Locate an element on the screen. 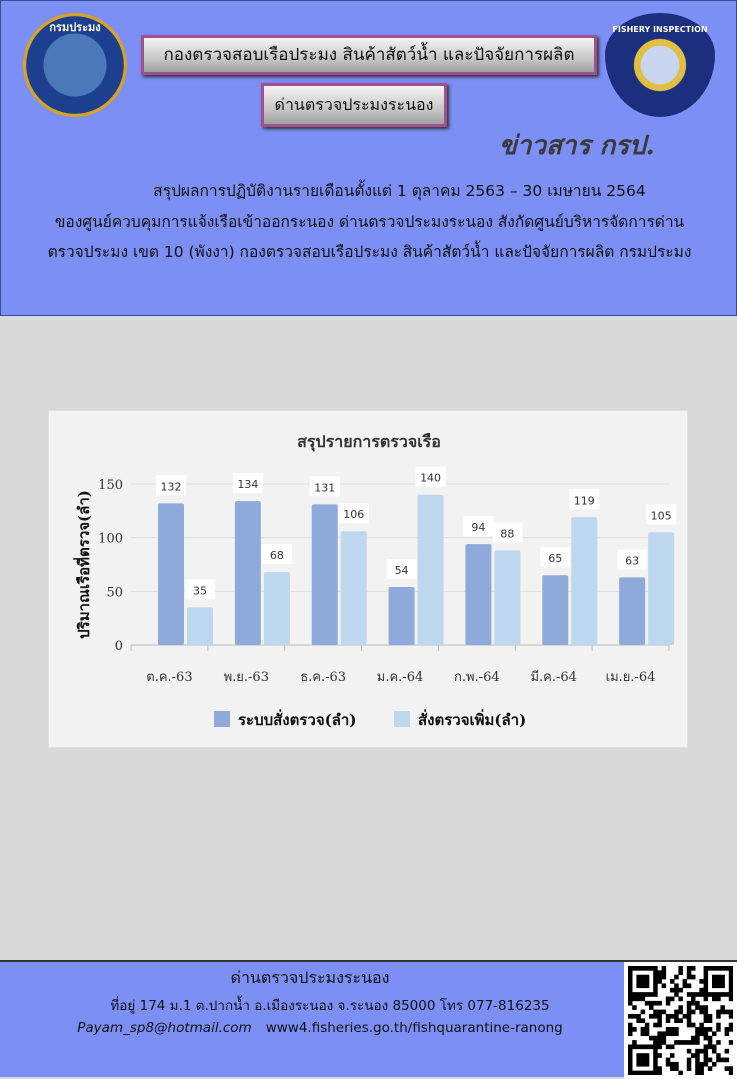 The image size is (737, 1079). legend-label: สั่งตรวจเพิ่ม(ลำ) is located at coordinates (472, 719).